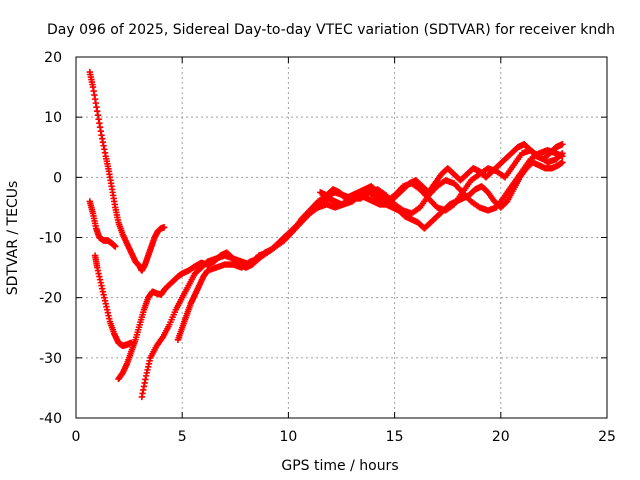 The width and height of the screenshot is (640, 480). Describe the element at coordinates (57, 178) in the screenshot. I see `y-tick-label: 0` at that location.